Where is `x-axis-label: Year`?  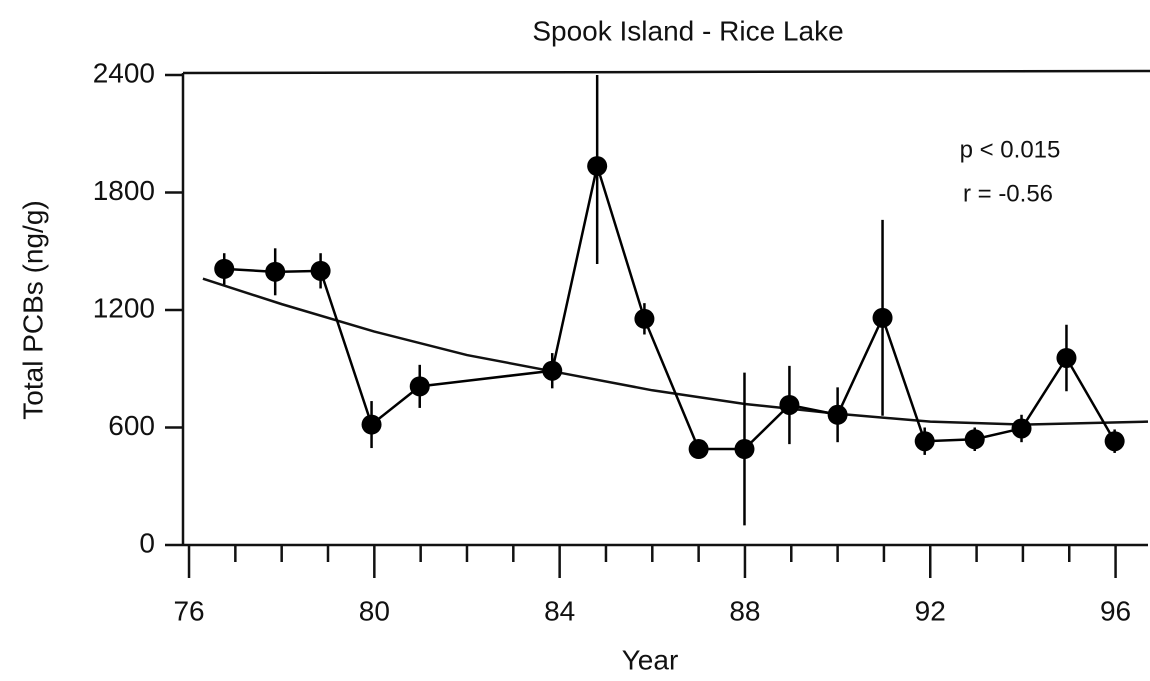
x-axis-label: Year is located at coordinates (650, 659).